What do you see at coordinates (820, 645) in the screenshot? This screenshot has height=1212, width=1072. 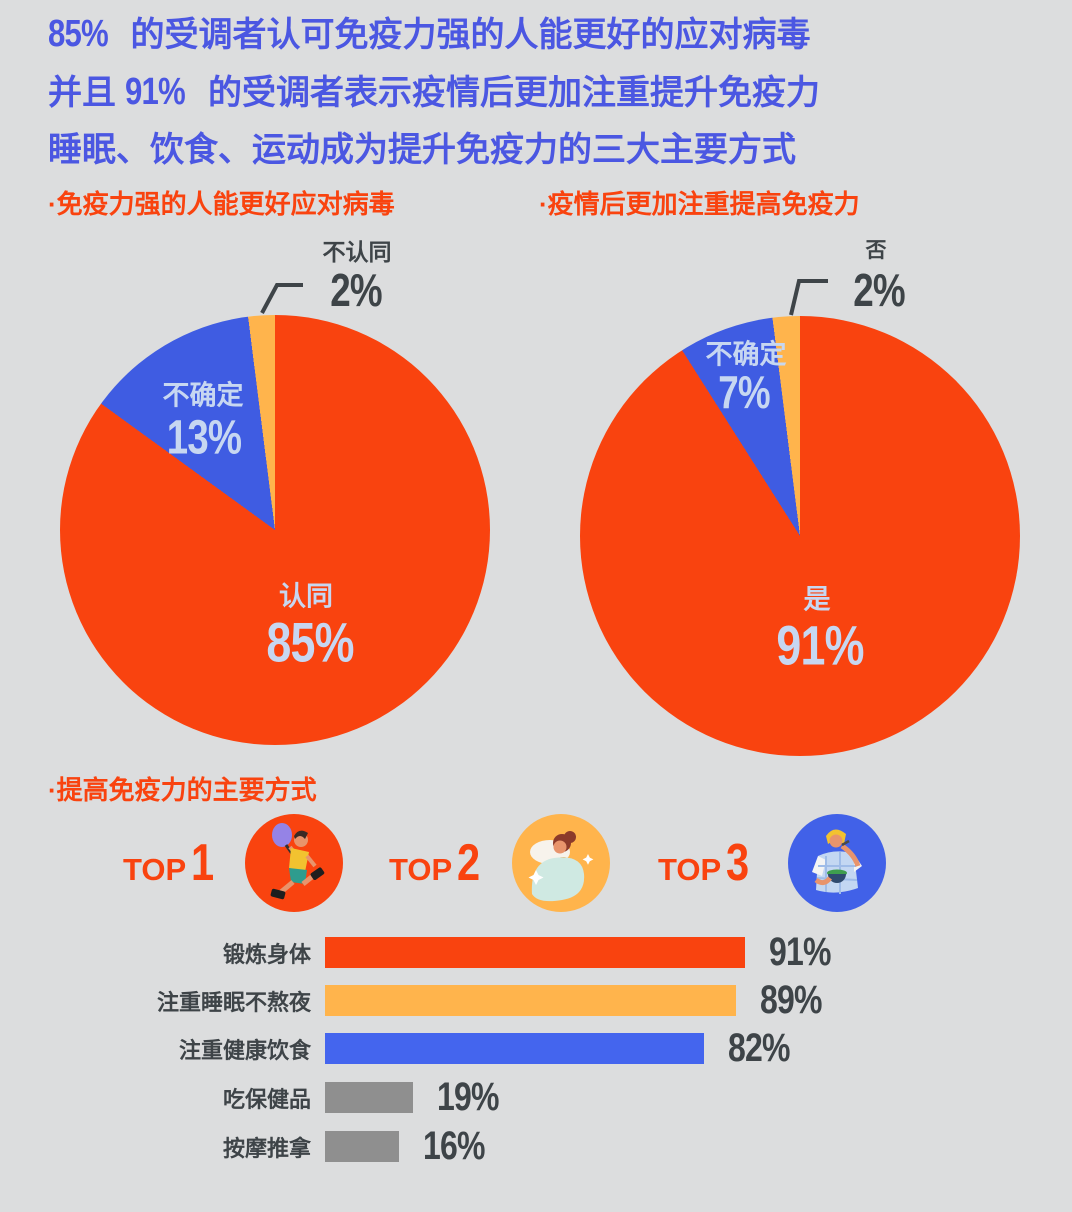 I see `pie2-yes-value: 91%` at bounding box center [820, 645].